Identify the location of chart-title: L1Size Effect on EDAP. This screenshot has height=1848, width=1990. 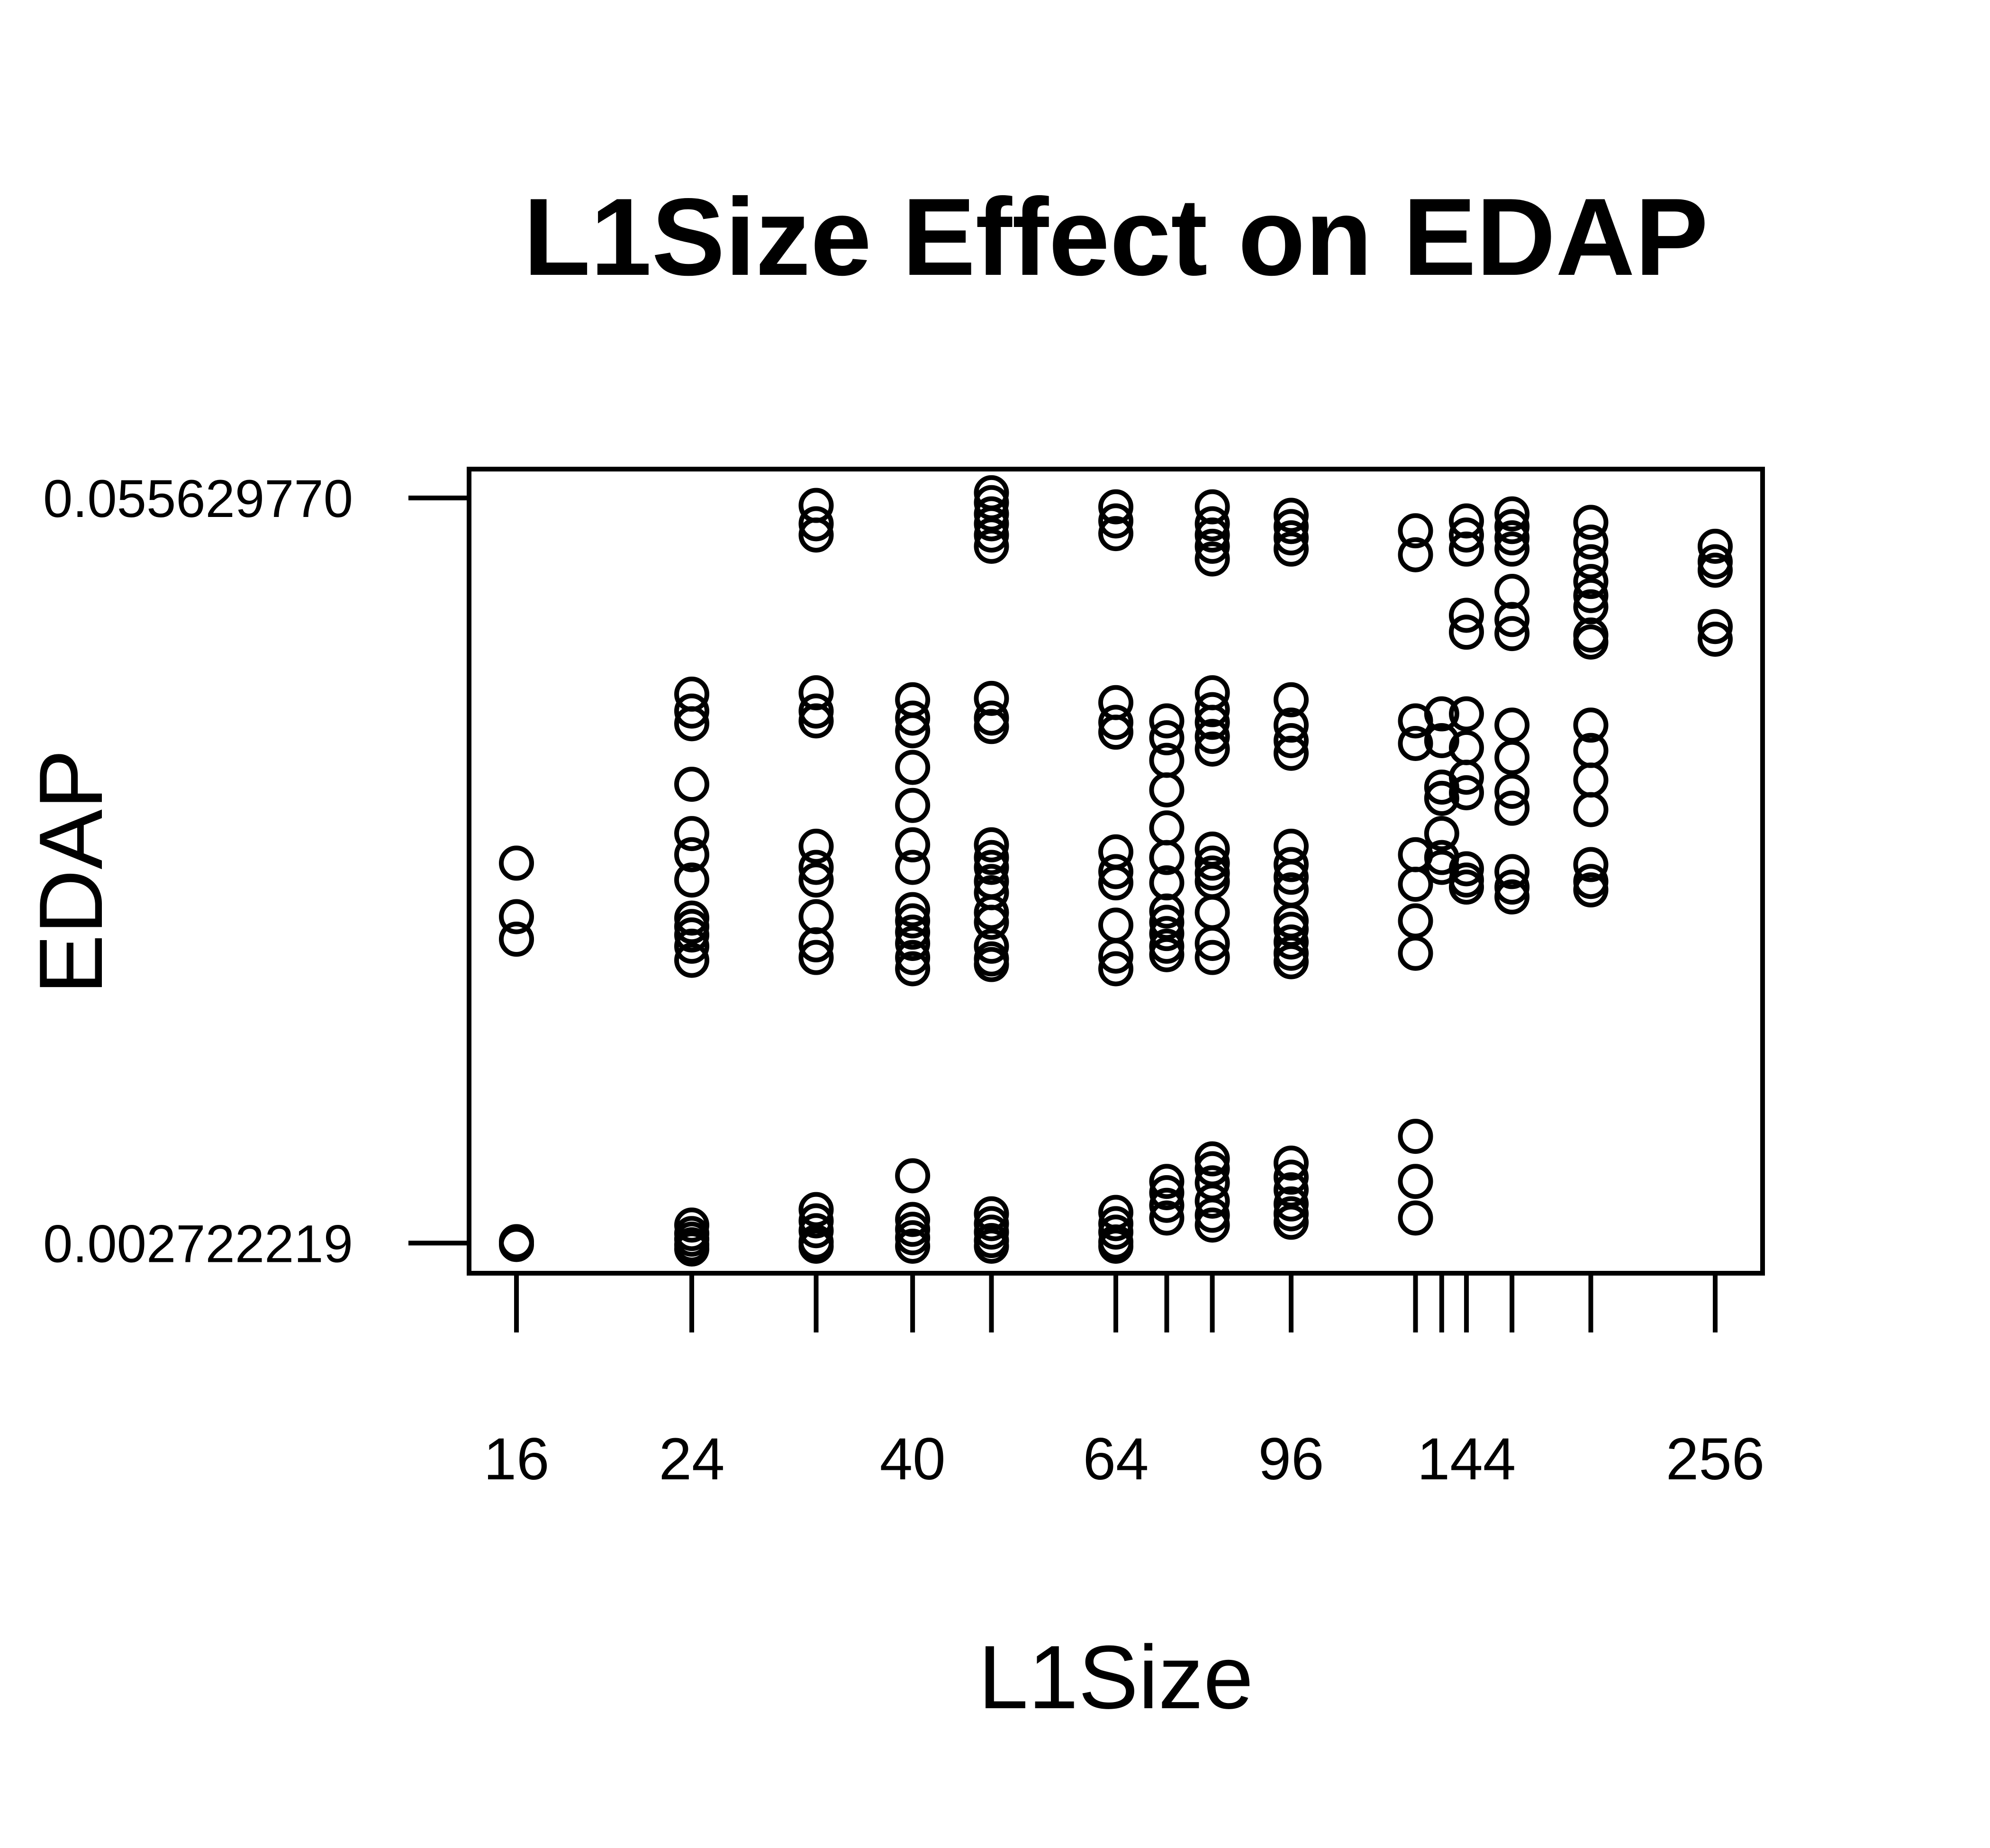
(1116, 237).